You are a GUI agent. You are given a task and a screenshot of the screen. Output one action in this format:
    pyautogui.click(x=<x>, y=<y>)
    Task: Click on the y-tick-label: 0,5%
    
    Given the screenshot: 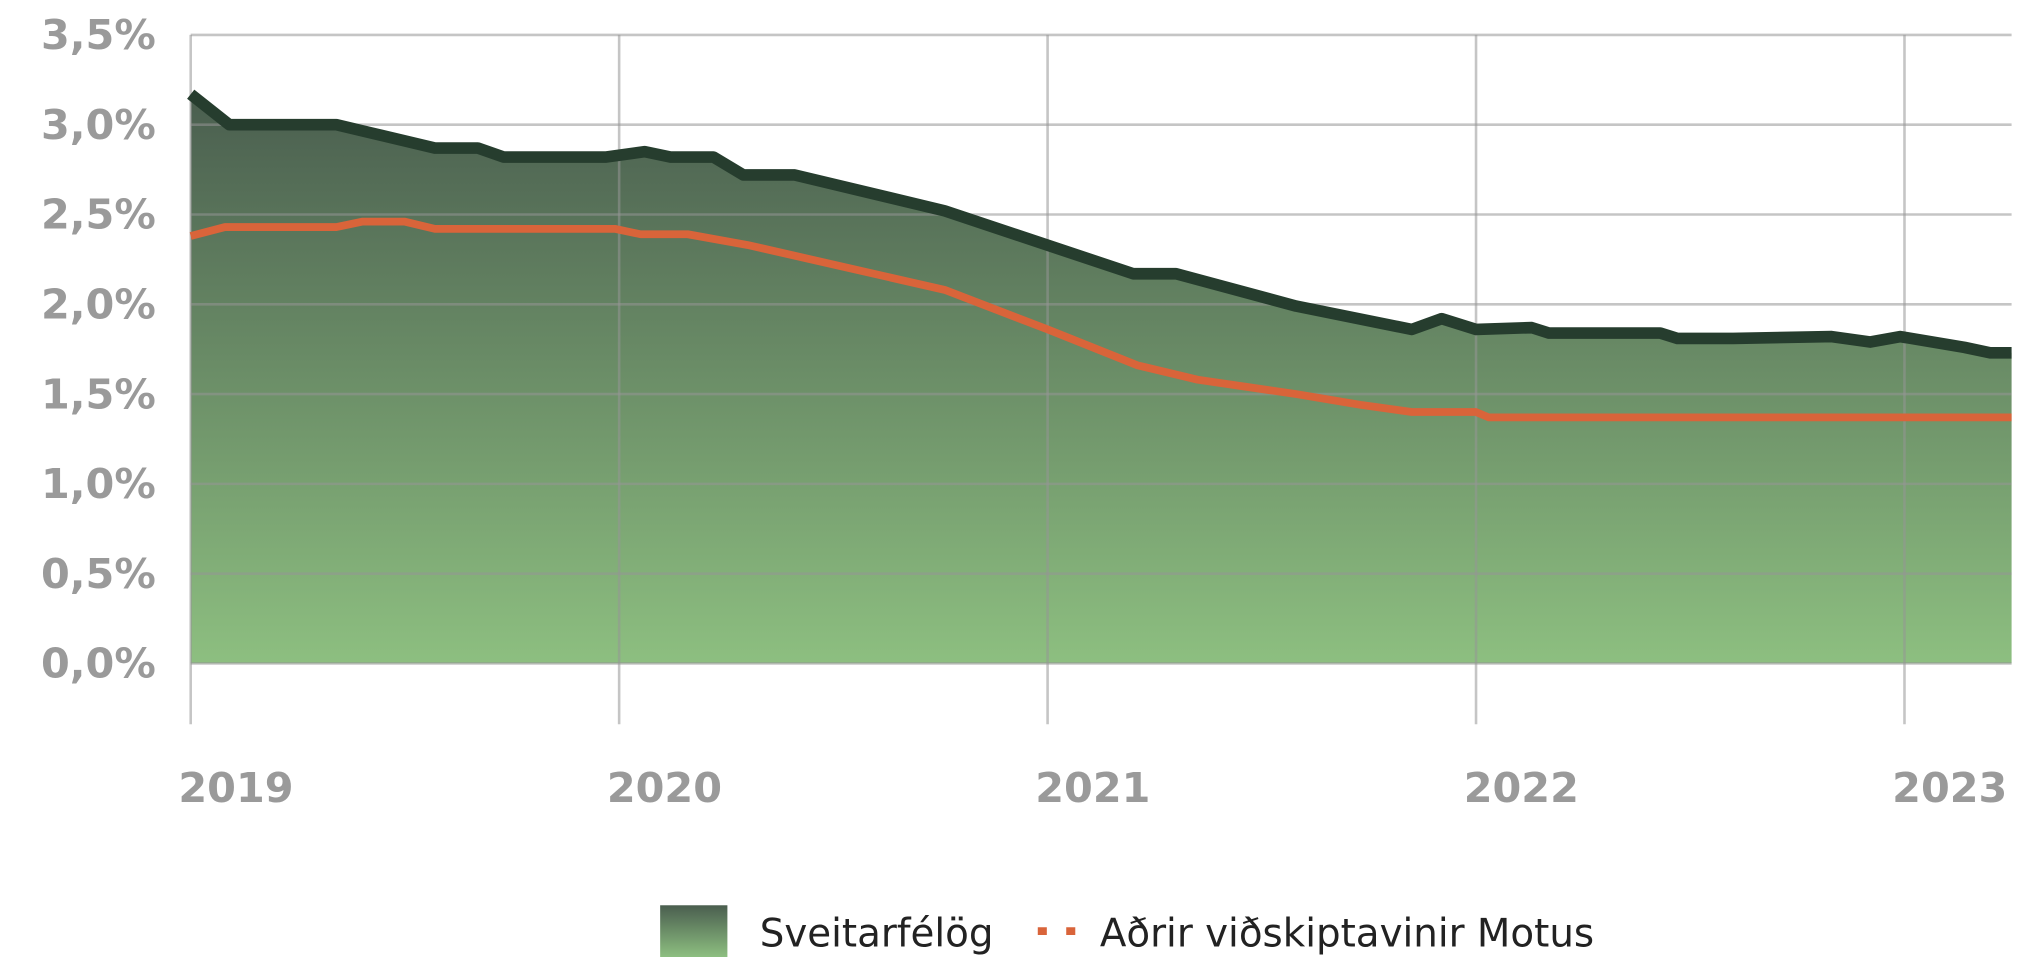 What is the action you would take?
    pyautogui.click(x=98, y=574)
    